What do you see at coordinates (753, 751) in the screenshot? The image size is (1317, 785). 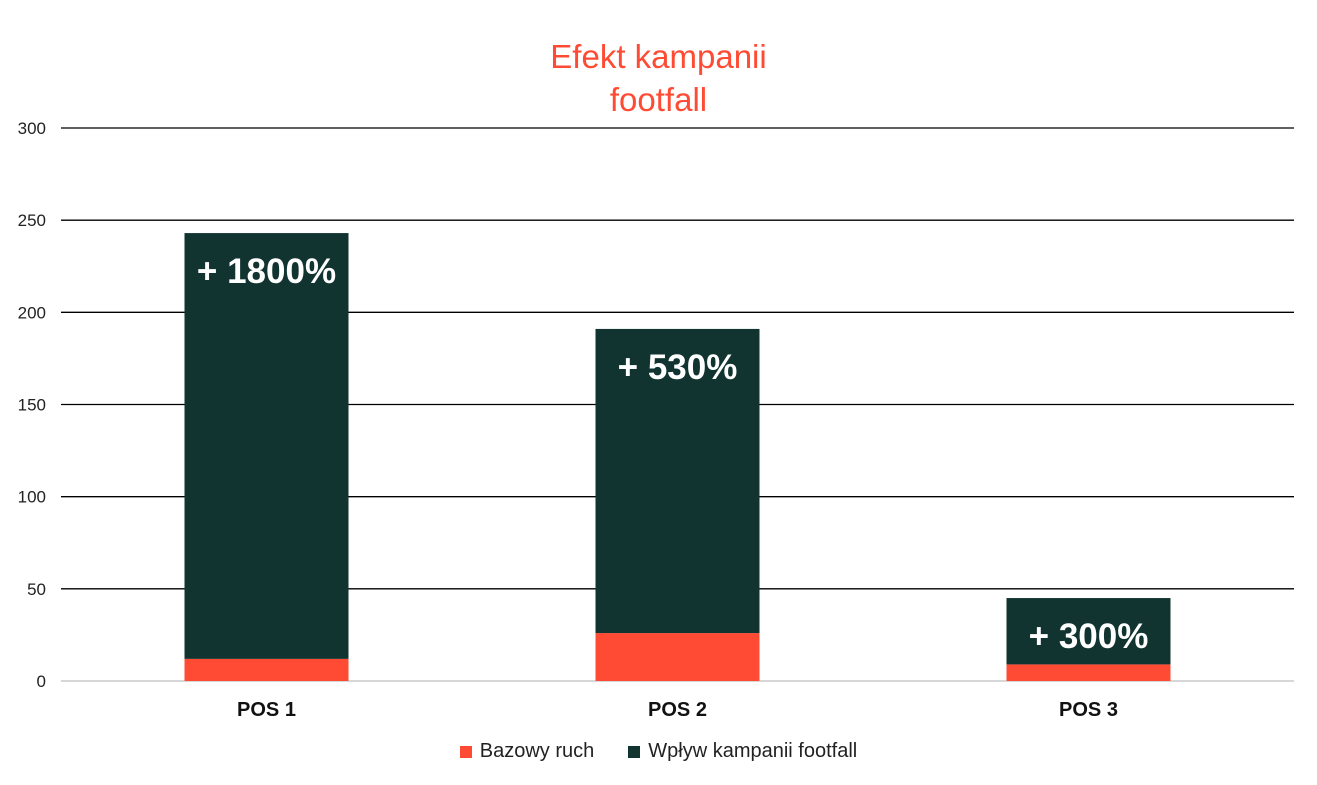 I see `legend-label-kampania: Wpływ kampanii footfall` at bounding box center [753, 751].